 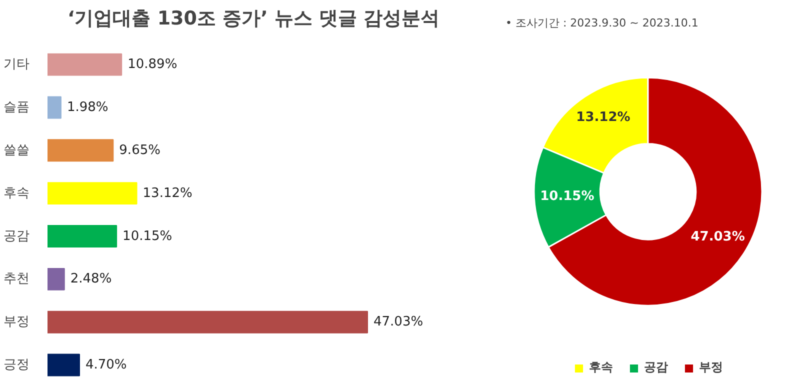 What do you see at coordinates (17, 322) in the screenshot?
I see `y-tick-label: 부정` at bounding box center [17, 322].